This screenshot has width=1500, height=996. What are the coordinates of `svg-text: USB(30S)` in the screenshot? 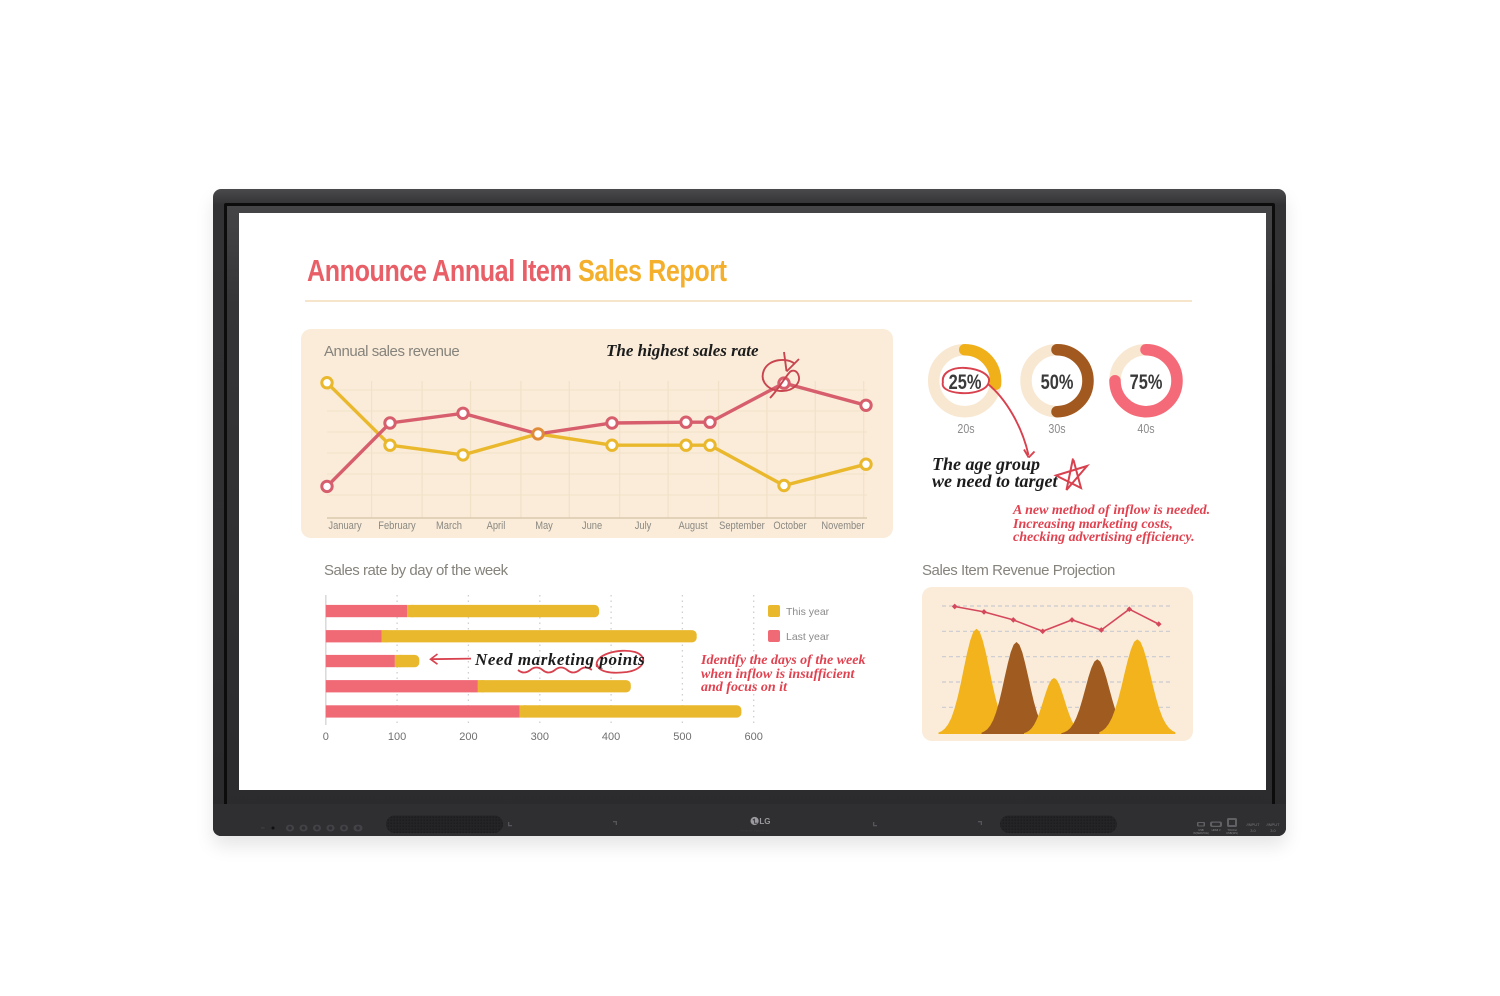 It's located at (1232, 833).